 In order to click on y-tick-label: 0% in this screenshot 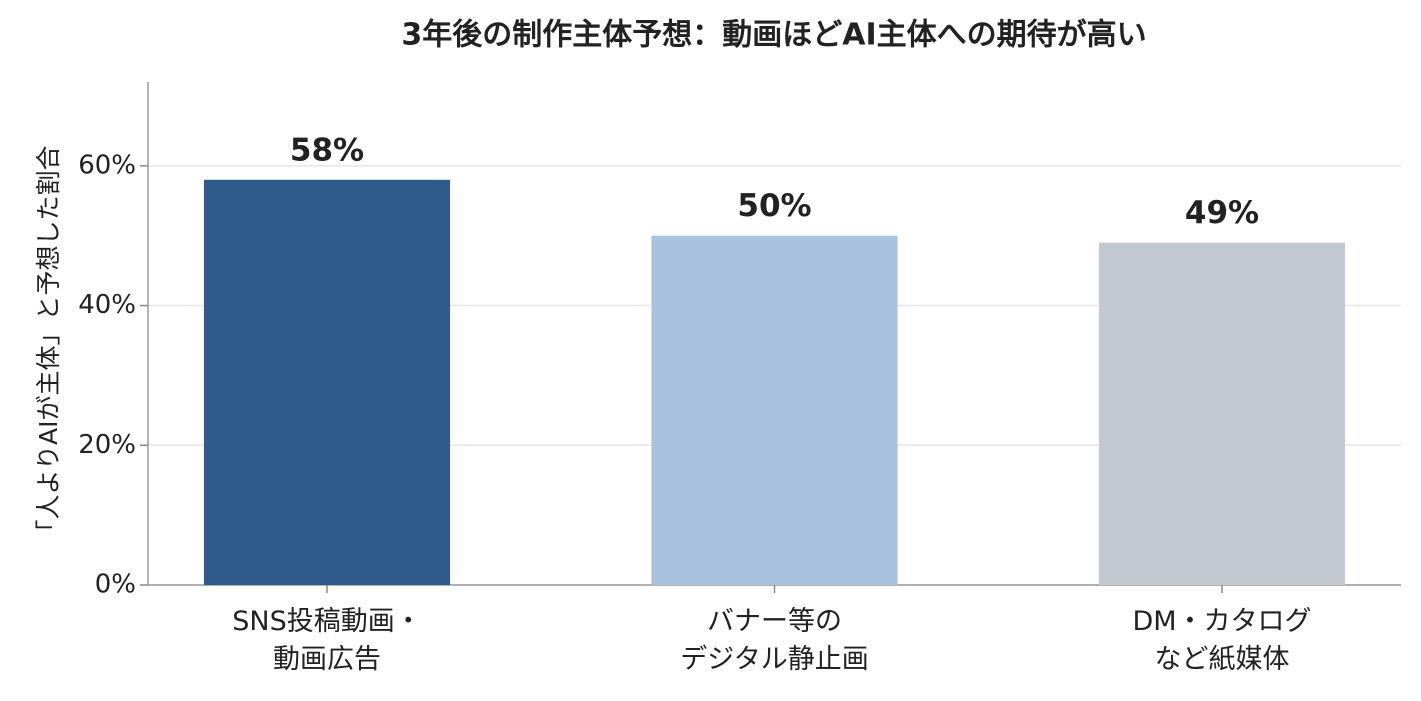, I will do `click(115, 585)`.